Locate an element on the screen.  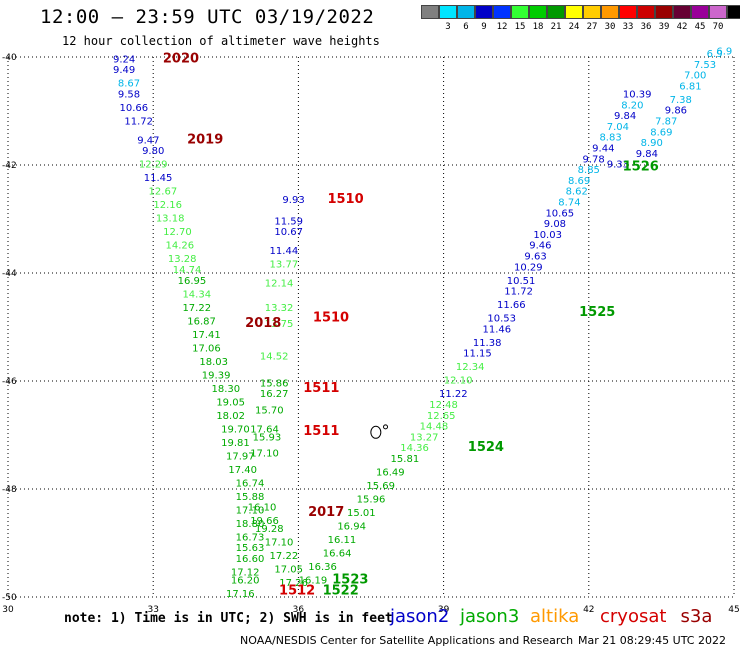
wave-height-value: 15.63 is located at coordinates (250, 548).